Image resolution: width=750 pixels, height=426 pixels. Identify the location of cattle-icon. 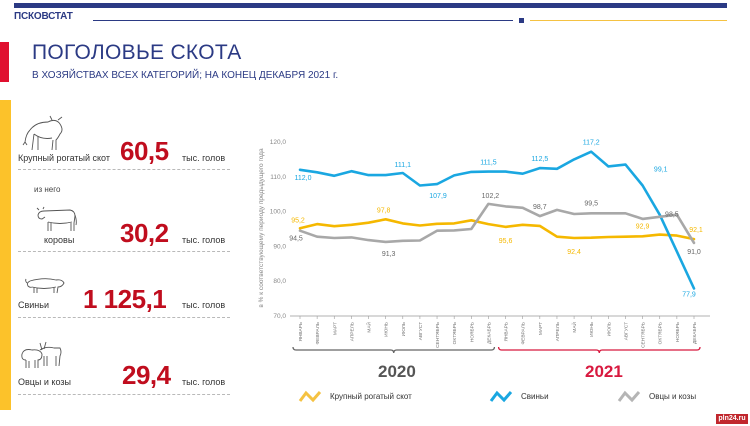
(42, 133).